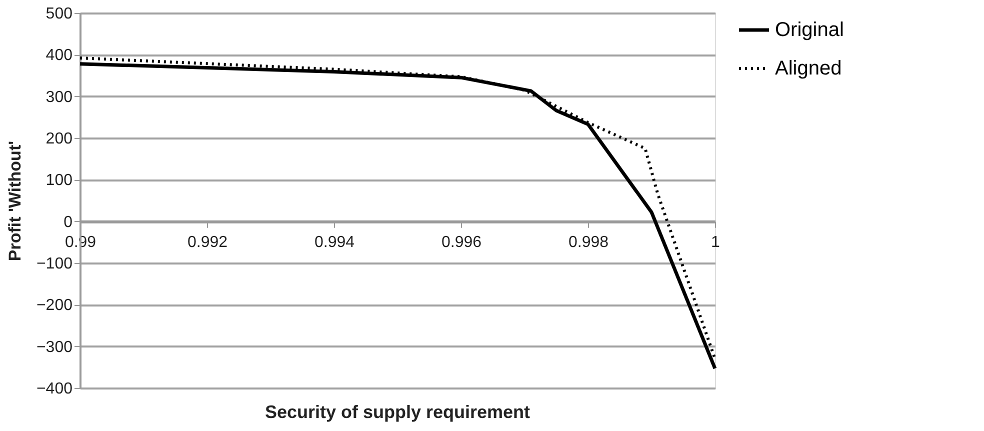  I want to click on y-tick-label: 0, so click(68, 222).